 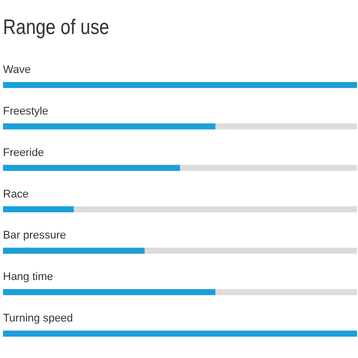 I want to click on chart-title: Range of use, so click(x=56, y=28).